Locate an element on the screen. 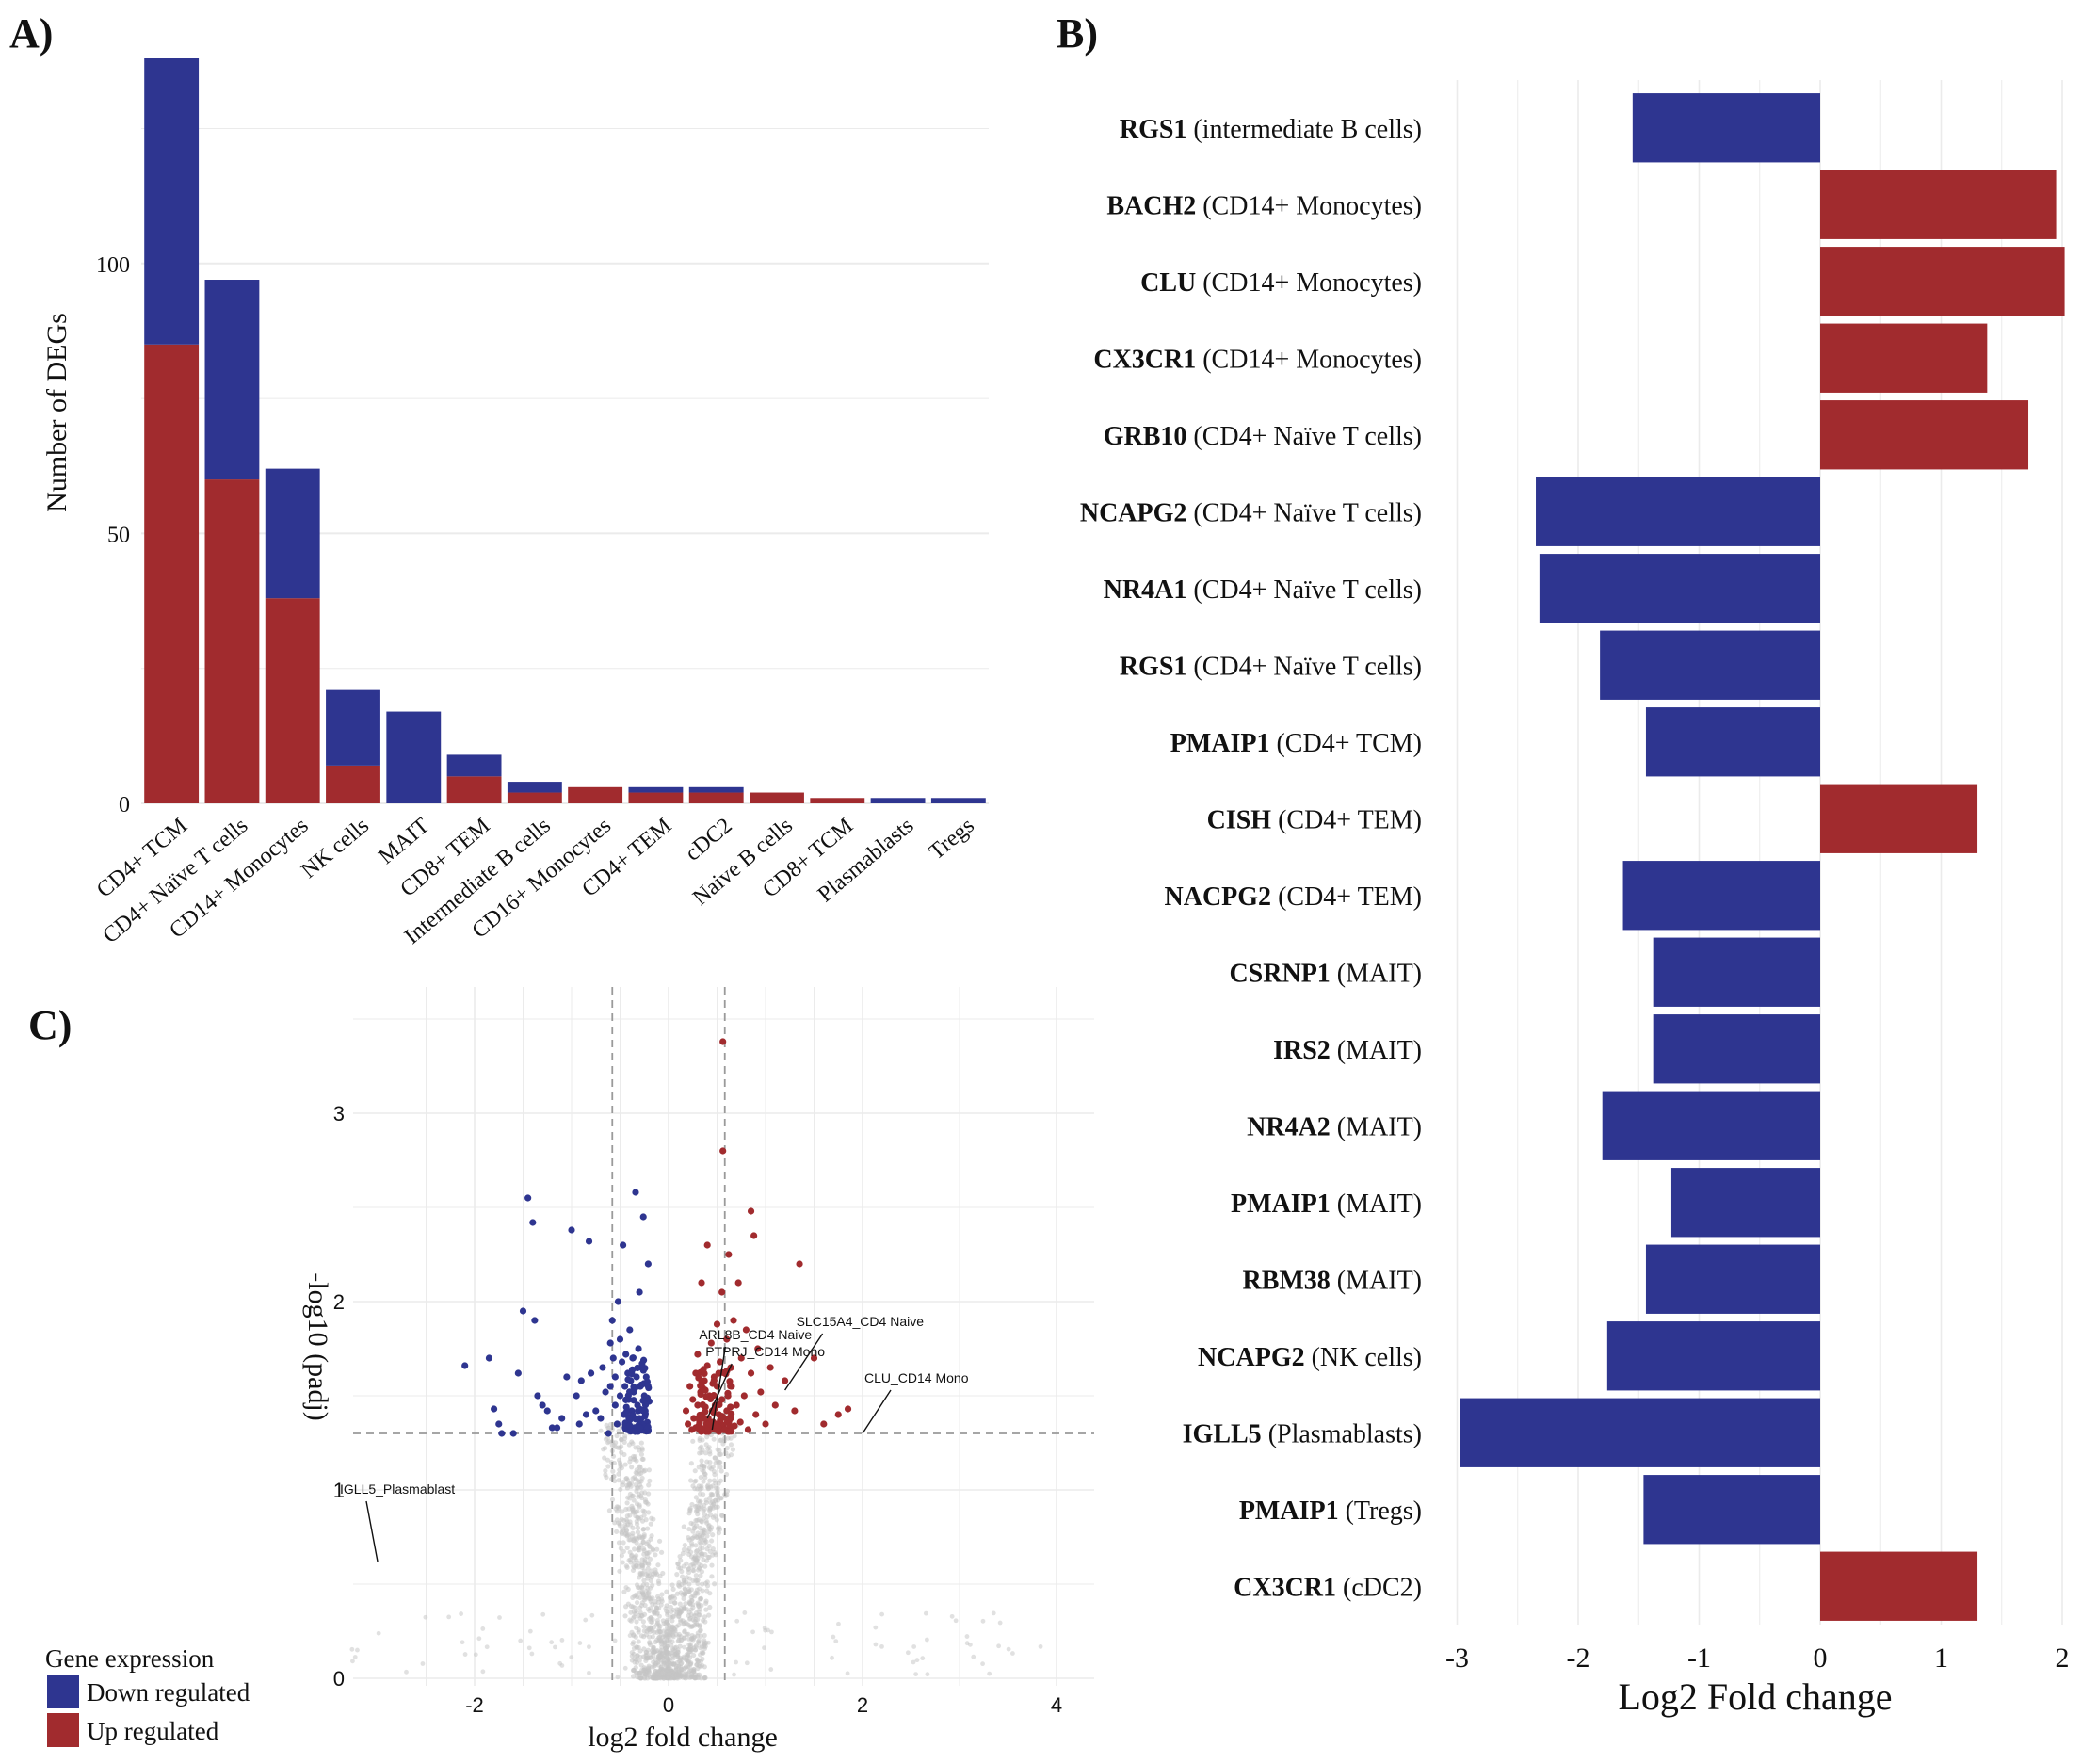  chart-c-annotation-label: ARL8B_CD4 Naive is located at coordinates (756, 1334).